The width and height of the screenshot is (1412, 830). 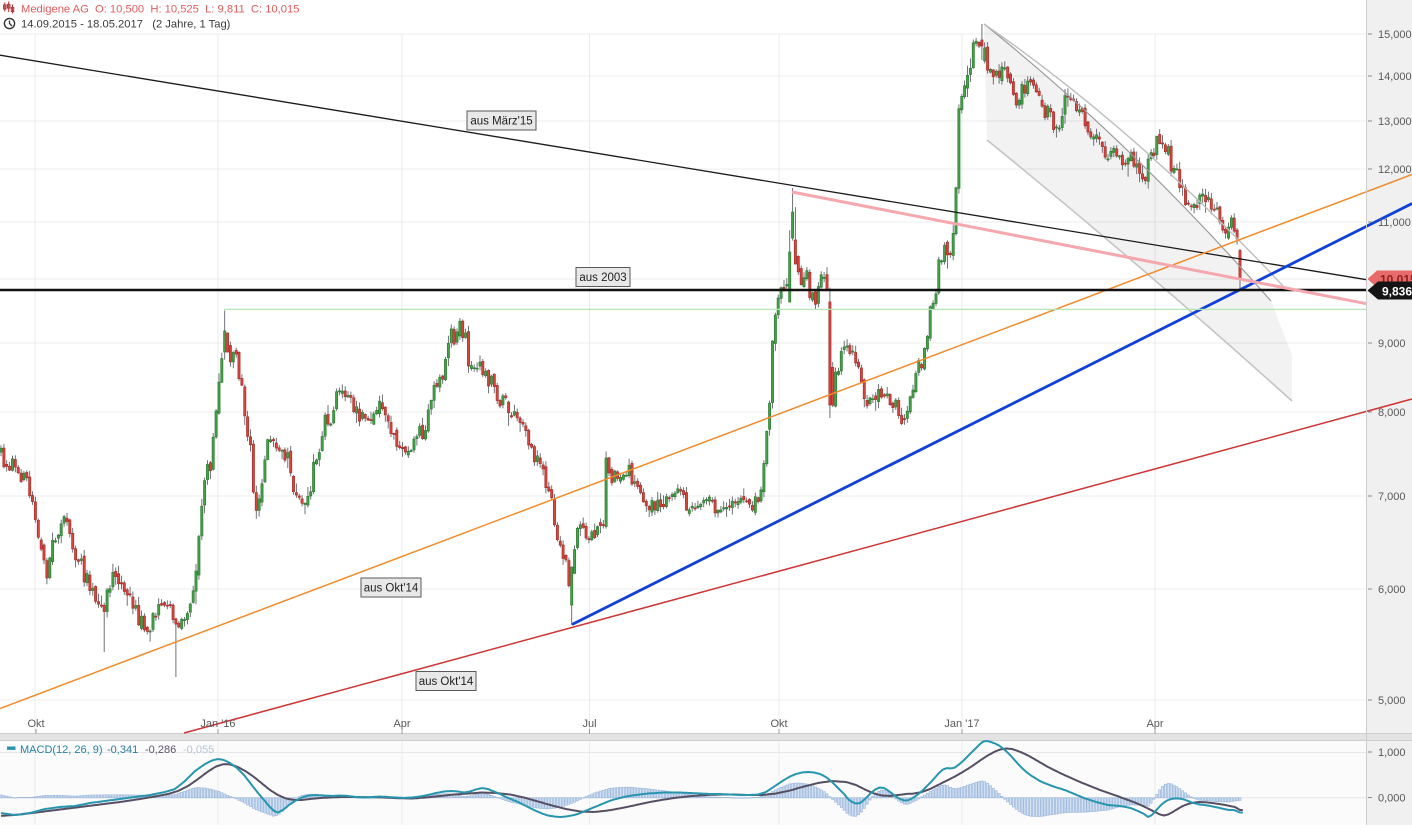 I want to click on svg-text: Jan '16, so click(x=217, y=724).